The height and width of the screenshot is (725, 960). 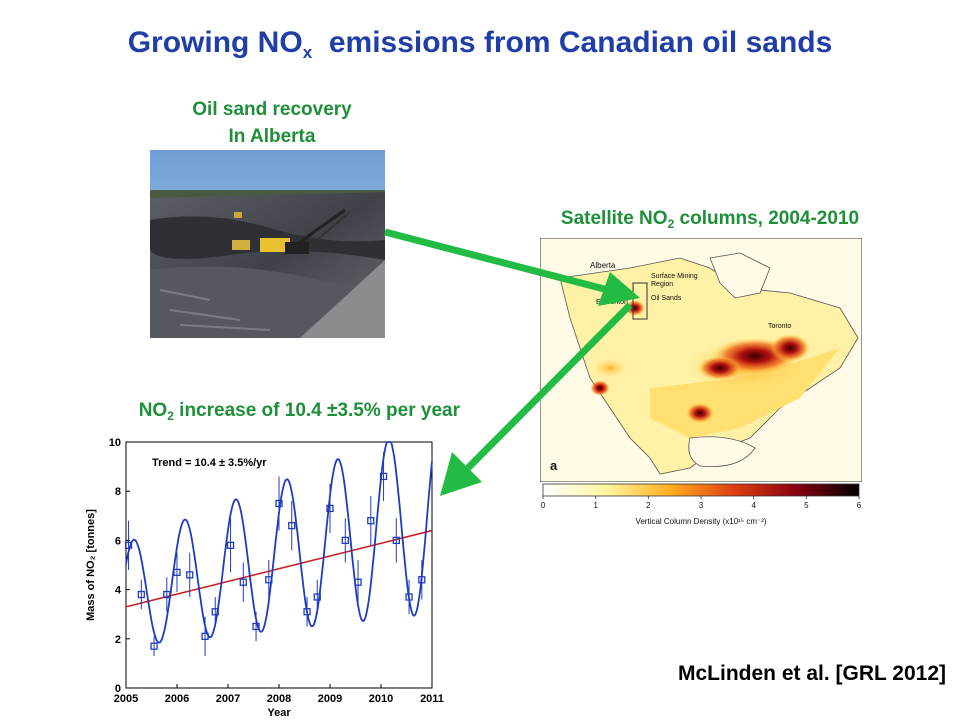 I want to click on y-tick-label: 0, so click(x=118, y=689).